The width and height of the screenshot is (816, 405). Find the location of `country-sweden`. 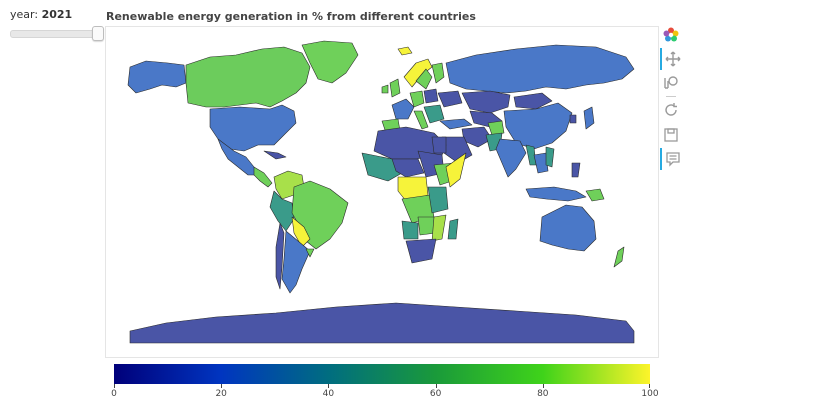

country-sweden is located at coordinates (424, 79).